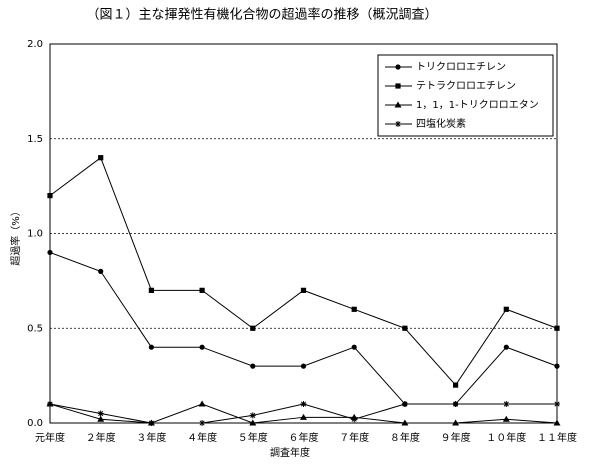  I want to click on x-axis-label: 調査年度, so click(290, 452).